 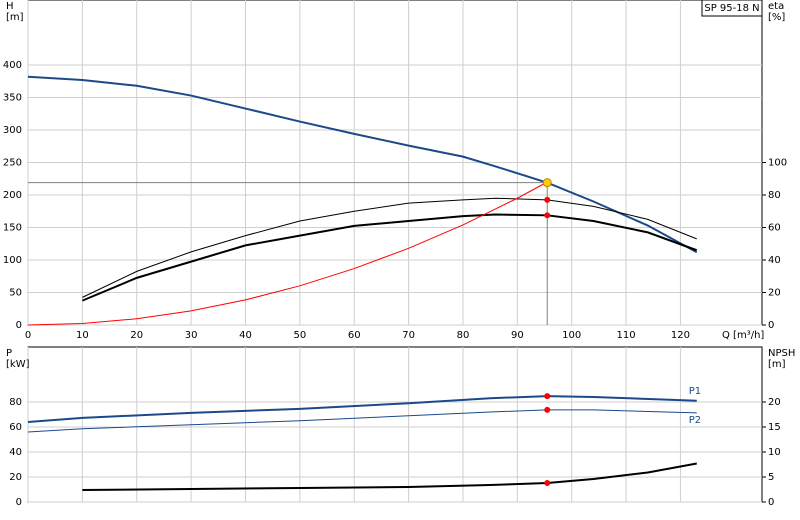 What do you see at coordinates (777, 364) in the screenshot?
I see `y2-axis-label: [m]` at bounding box center [777, 364].